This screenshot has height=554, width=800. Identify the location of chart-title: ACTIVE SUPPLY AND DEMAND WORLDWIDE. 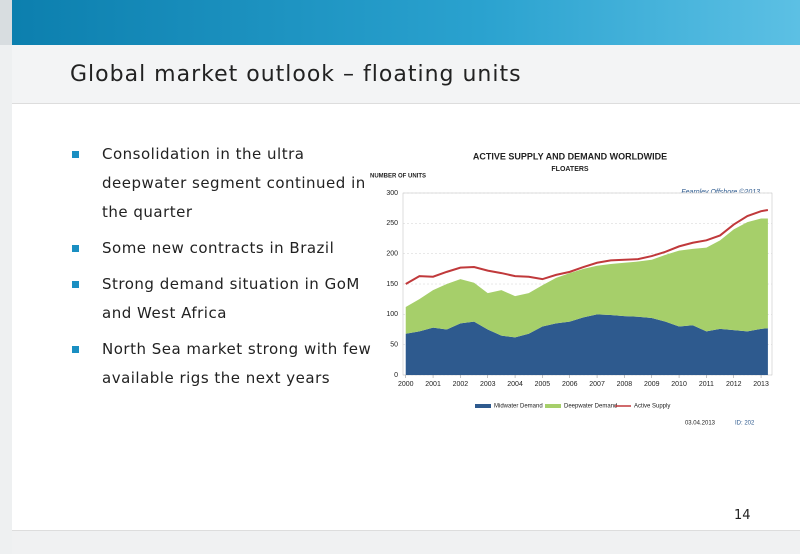
(570, 156).